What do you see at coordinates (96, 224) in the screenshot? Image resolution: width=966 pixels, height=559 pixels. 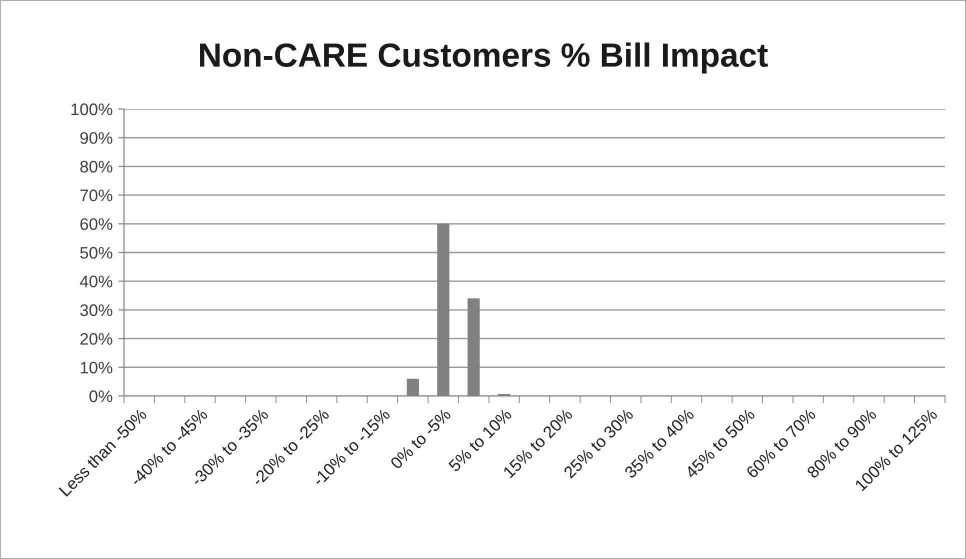 I see `y-tick-label: 60%` at bounding box center [96, 224].